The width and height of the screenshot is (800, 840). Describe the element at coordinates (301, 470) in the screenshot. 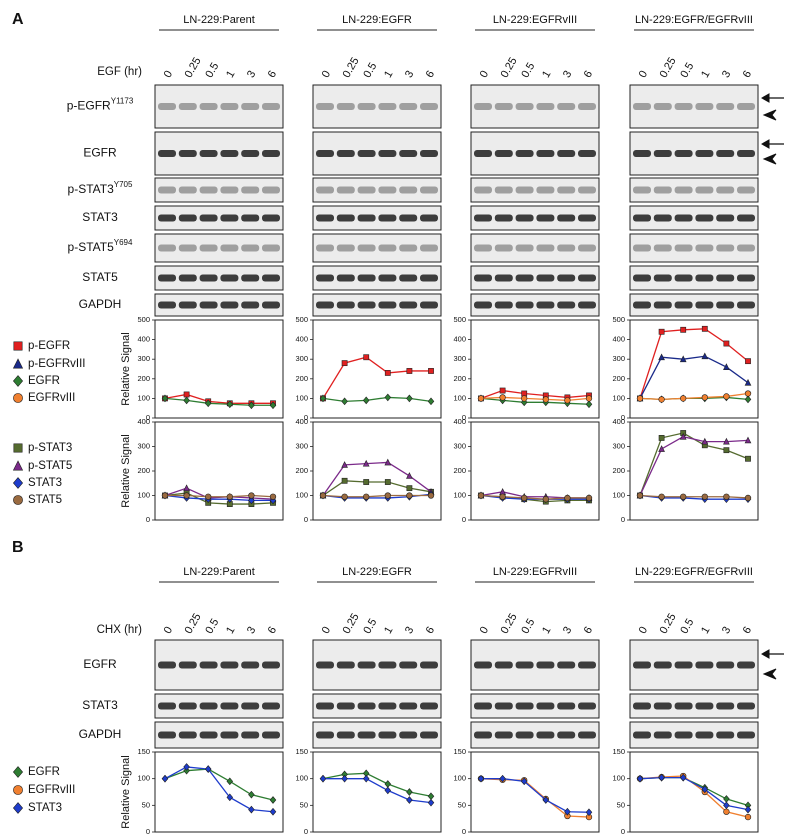

I see `y-tick-label: 200` at that location.